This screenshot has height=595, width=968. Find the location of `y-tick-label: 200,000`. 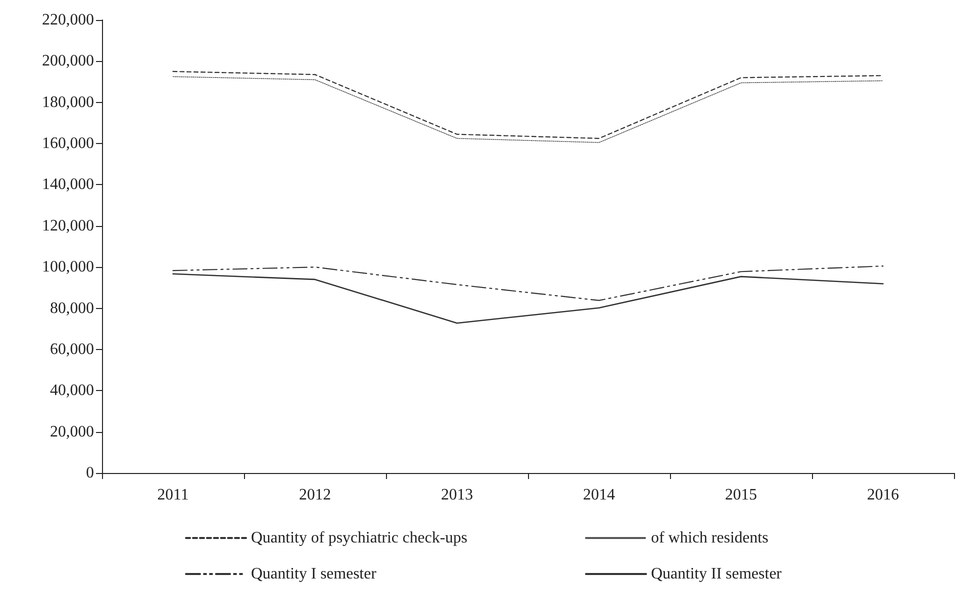

y-tick-label: 200,000 is located at coordinates (68, 61).